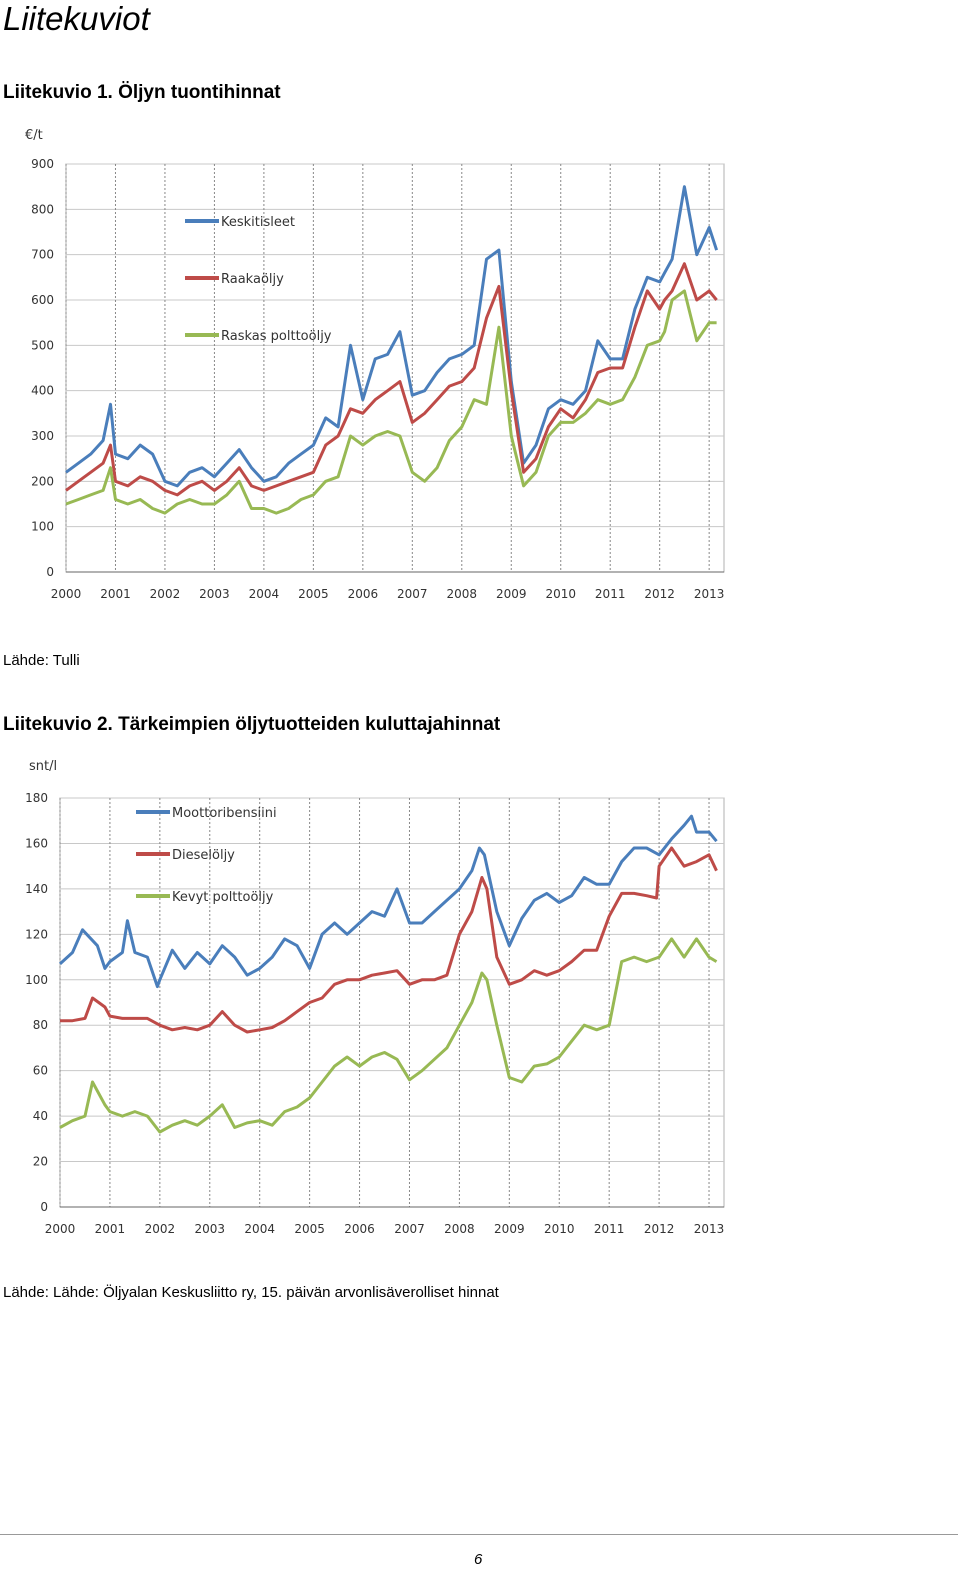  Describe the element at coordinates (40, 1162) in the screenshot. I see `y-tick-label: 20` at that location.